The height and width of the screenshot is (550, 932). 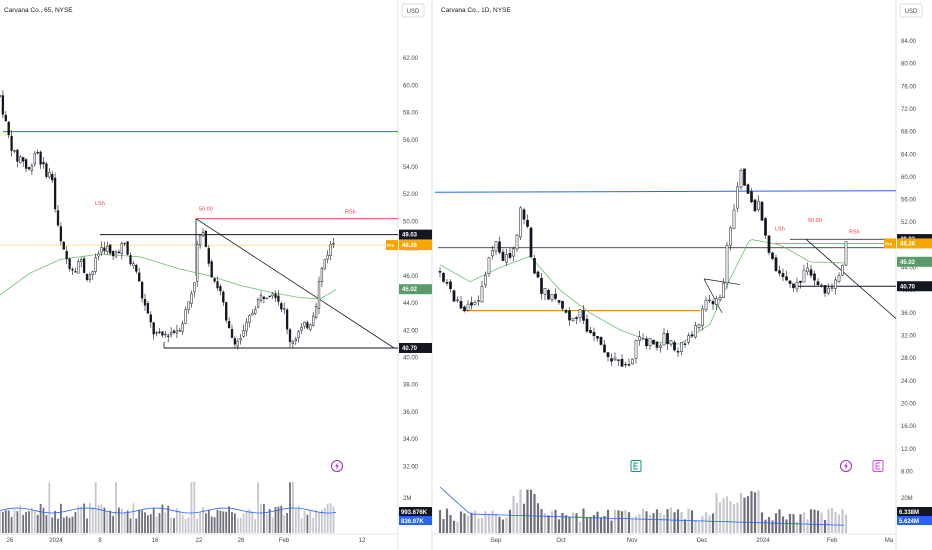 I want to click on earnings-letter-icon, so click(x=877, y=466).